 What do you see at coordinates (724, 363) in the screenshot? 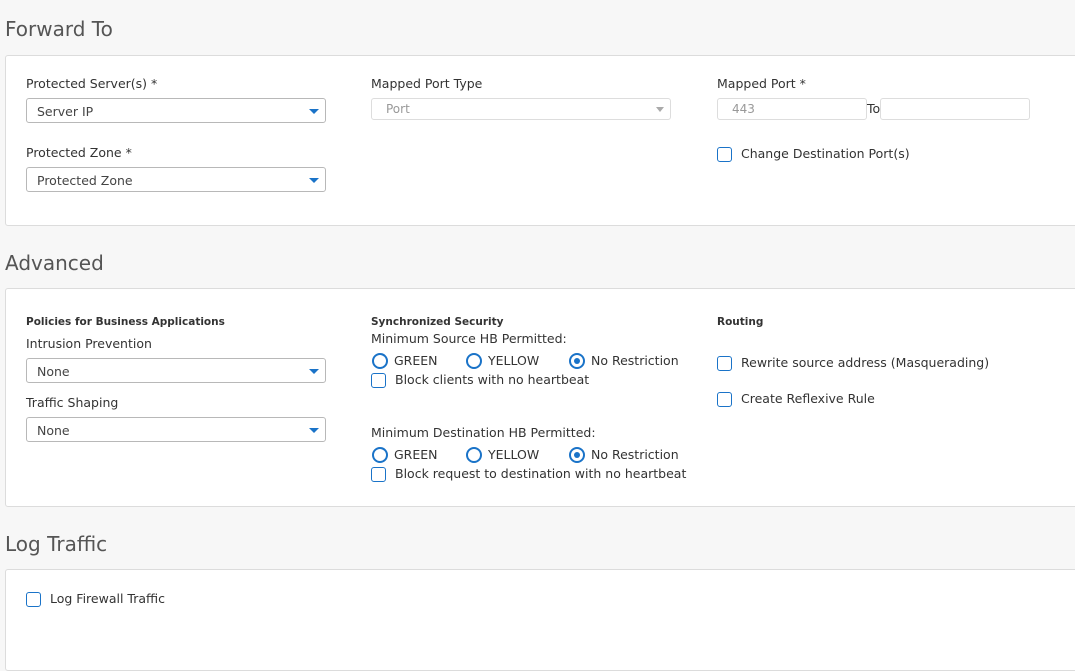
I see `rewrite-source-checkbox` at bounding box center [724, 363].